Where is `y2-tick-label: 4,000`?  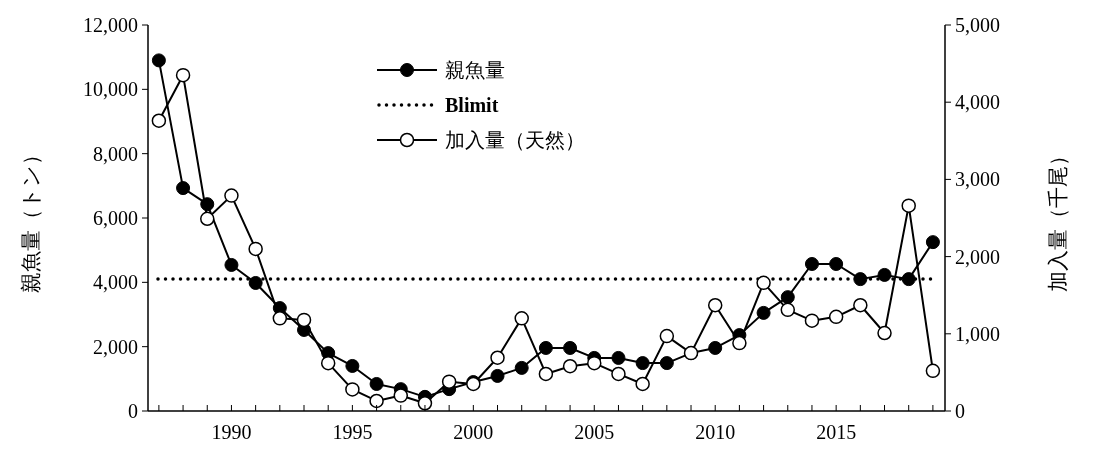
y2-tick-label: 4,000 is located at coordinates (977, 102).